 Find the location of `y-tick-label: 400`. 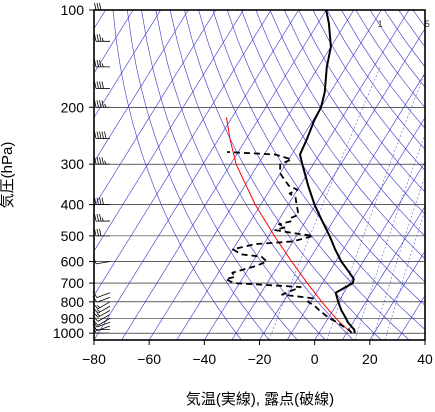

y-tick-label: 400 is located at coordinates (73, 205).